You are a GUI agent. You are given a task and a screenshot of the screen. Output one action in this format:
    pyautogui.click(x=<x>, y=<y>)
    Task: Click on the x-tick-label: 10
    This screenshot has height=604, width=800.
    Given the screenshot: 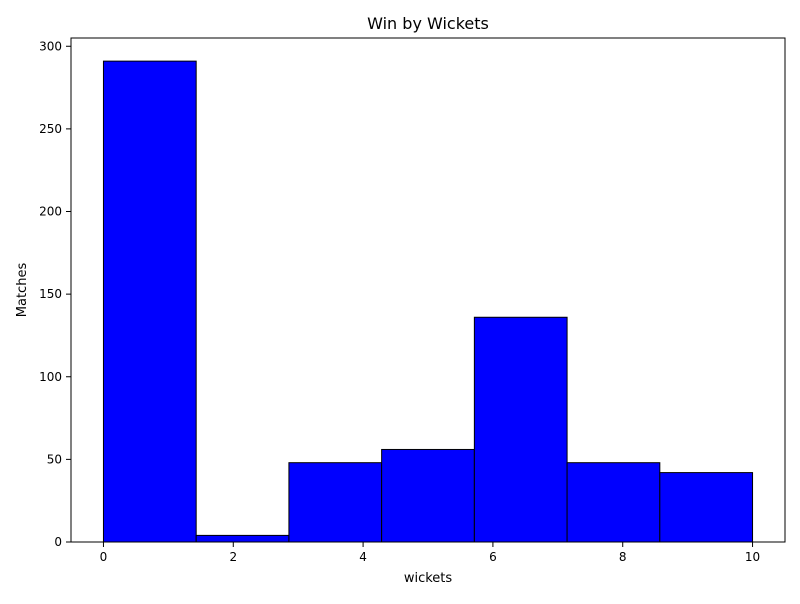 What is the action you would take?
    pyautogui.click(x=752, y=557)
    